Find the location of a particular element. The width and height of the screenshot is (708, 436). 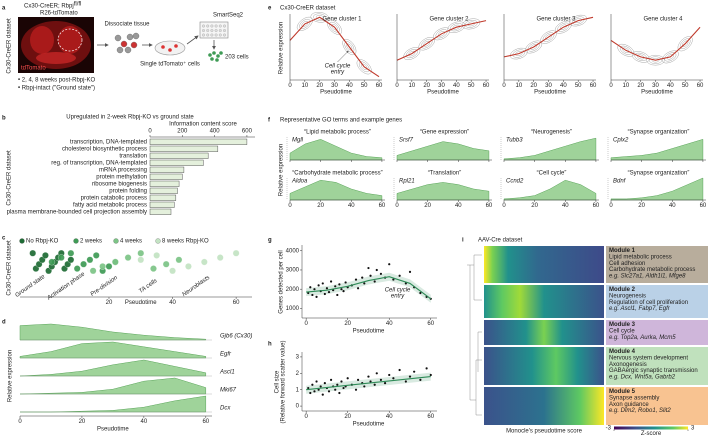

module-title: Module 2 is located at coordinates (622, 290).